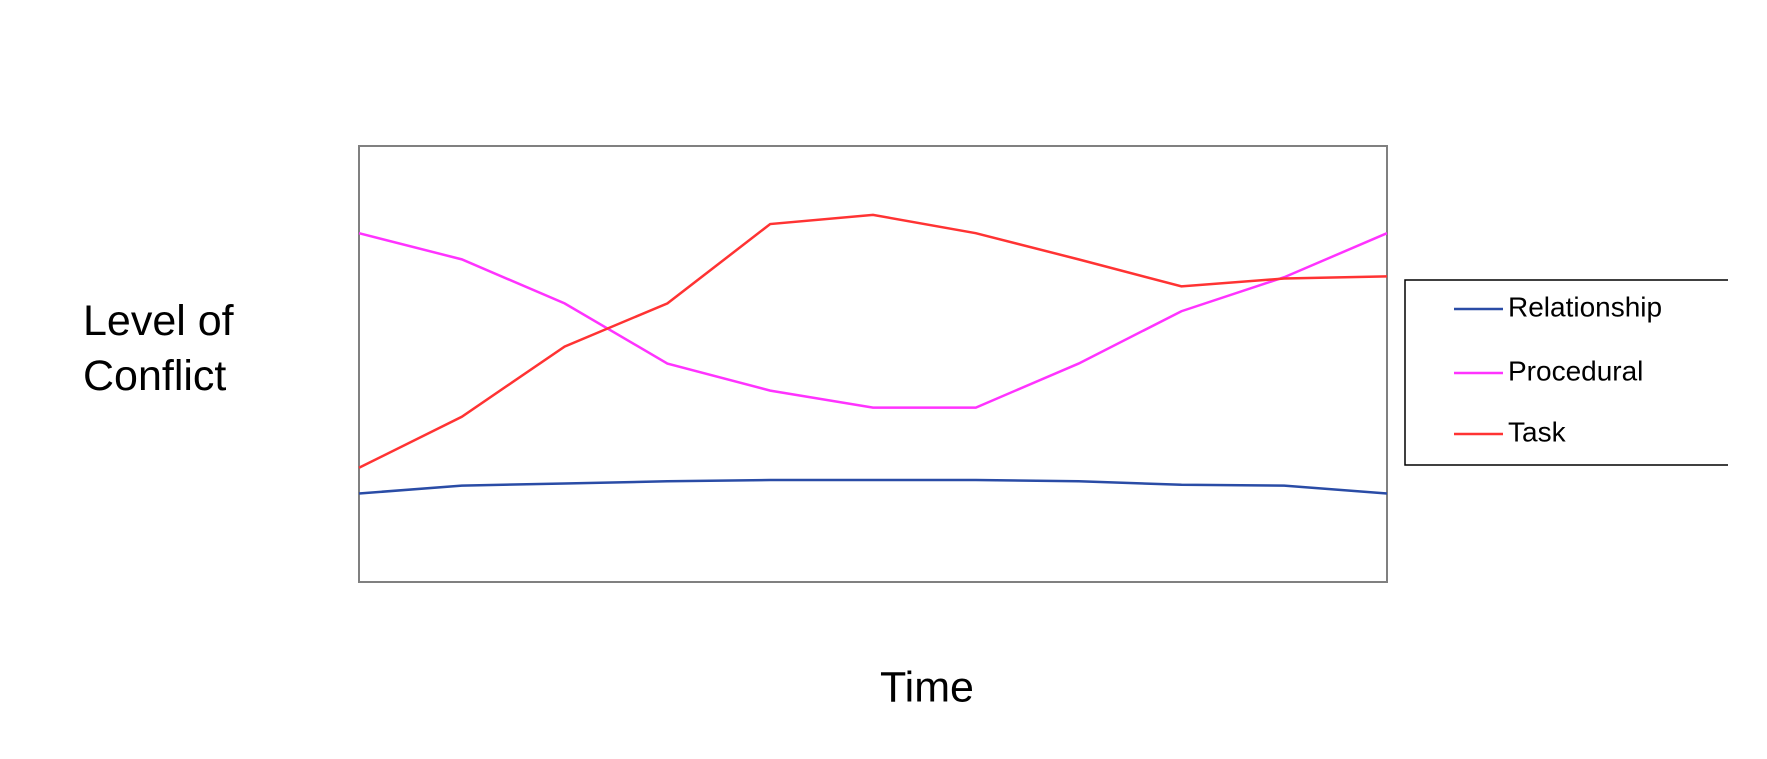 This screenshot has width=1767, height=759. Describe the element at coordinates (927, 687) in the screenshot. I see `x-axis-label: Time` at that location.